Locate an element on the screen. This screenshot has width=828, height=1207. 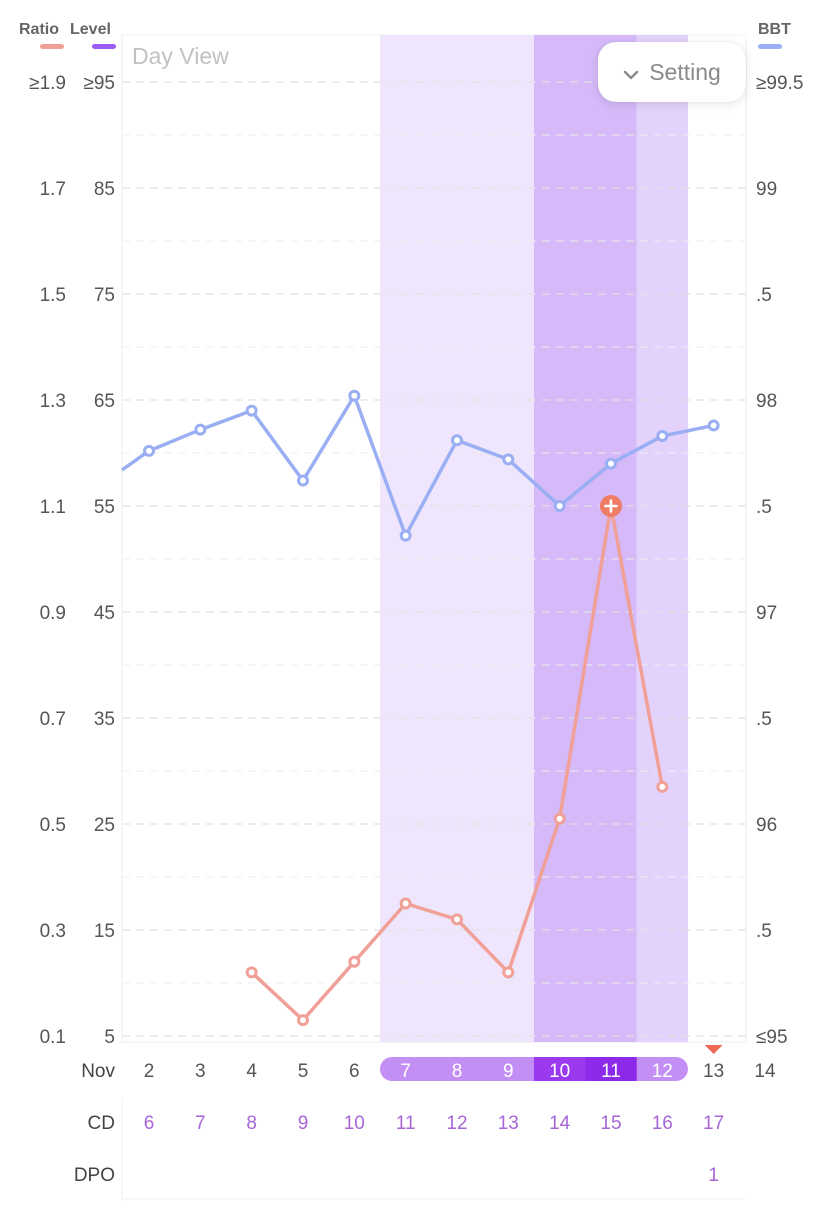
day-label: 13 is located at coordinates (713, 1071).